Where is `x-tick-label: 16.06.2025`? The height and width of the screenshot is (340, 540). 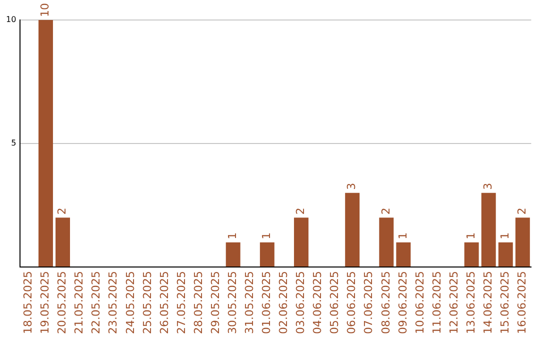
x-tick-label: 16.06.2025 is located at coordinates (522, 302).